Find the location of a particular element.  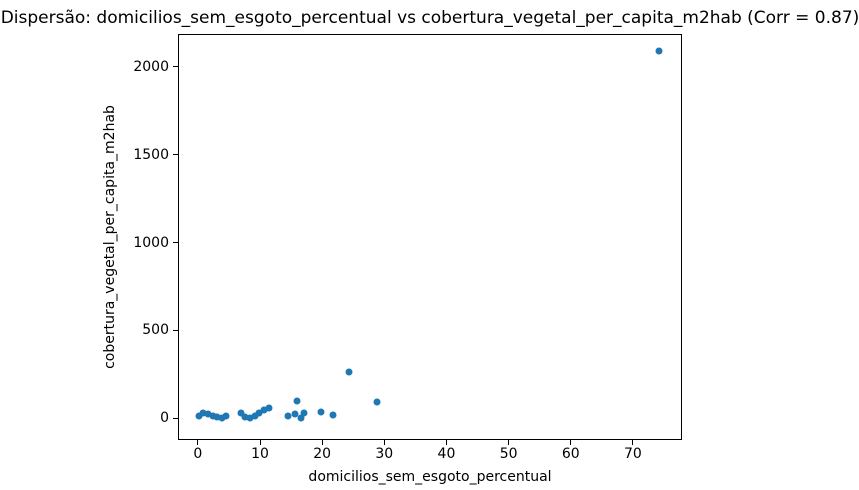

x-tick-label: 40 is located at coordinates (446, 454).